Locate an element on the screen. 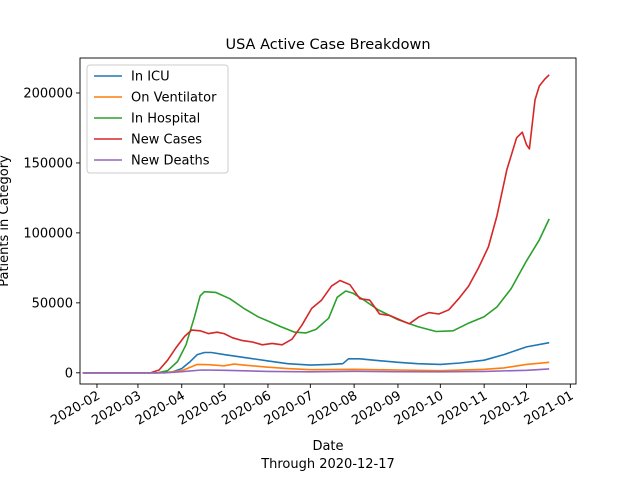  legend-label-3: In Hospital is located at coordinates (165, 119).